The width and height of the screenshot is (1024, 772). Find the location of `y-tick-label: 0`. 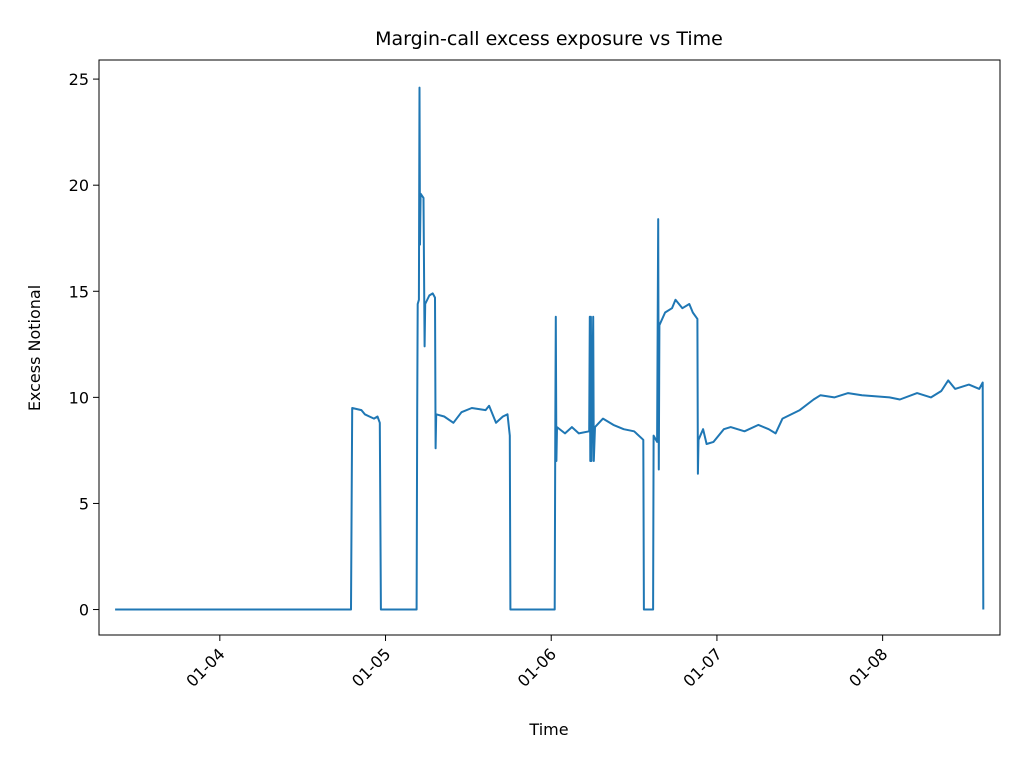

y-tick-label: 0 is located at coordinates (84, 610).